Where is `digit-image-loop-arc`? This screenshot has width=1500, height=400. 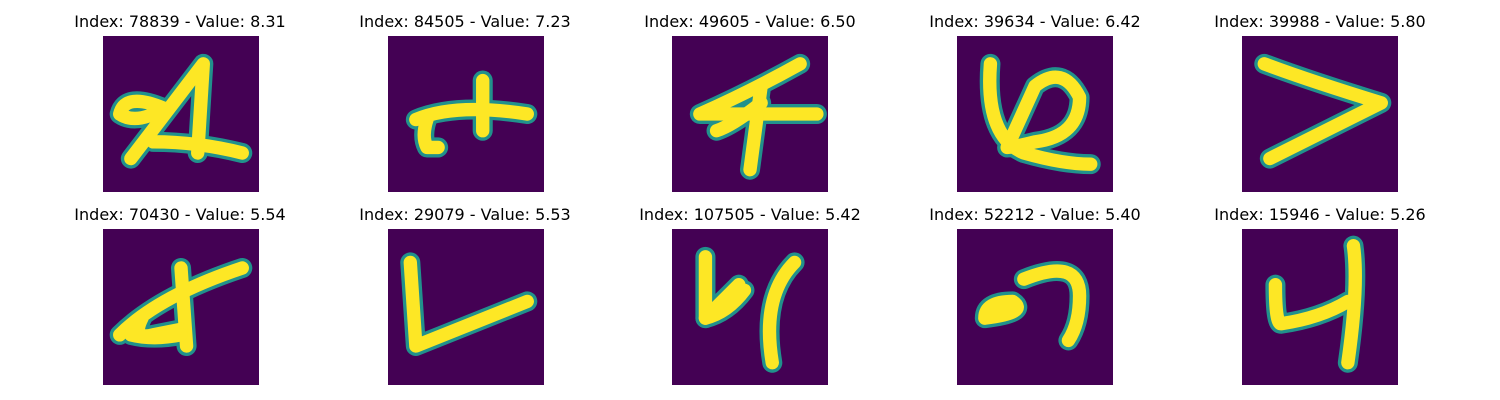
digit-image-loop-arc is located at coordinates (1035, 307).